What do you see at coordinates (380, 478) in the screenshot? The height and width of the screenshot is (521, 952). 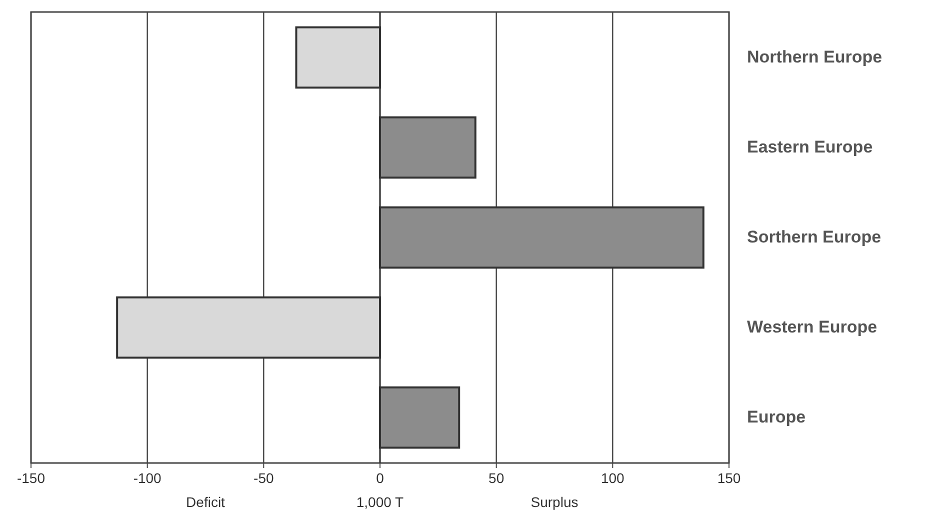 I see `x-tick-label: 0` at bounding box center [380, 478].